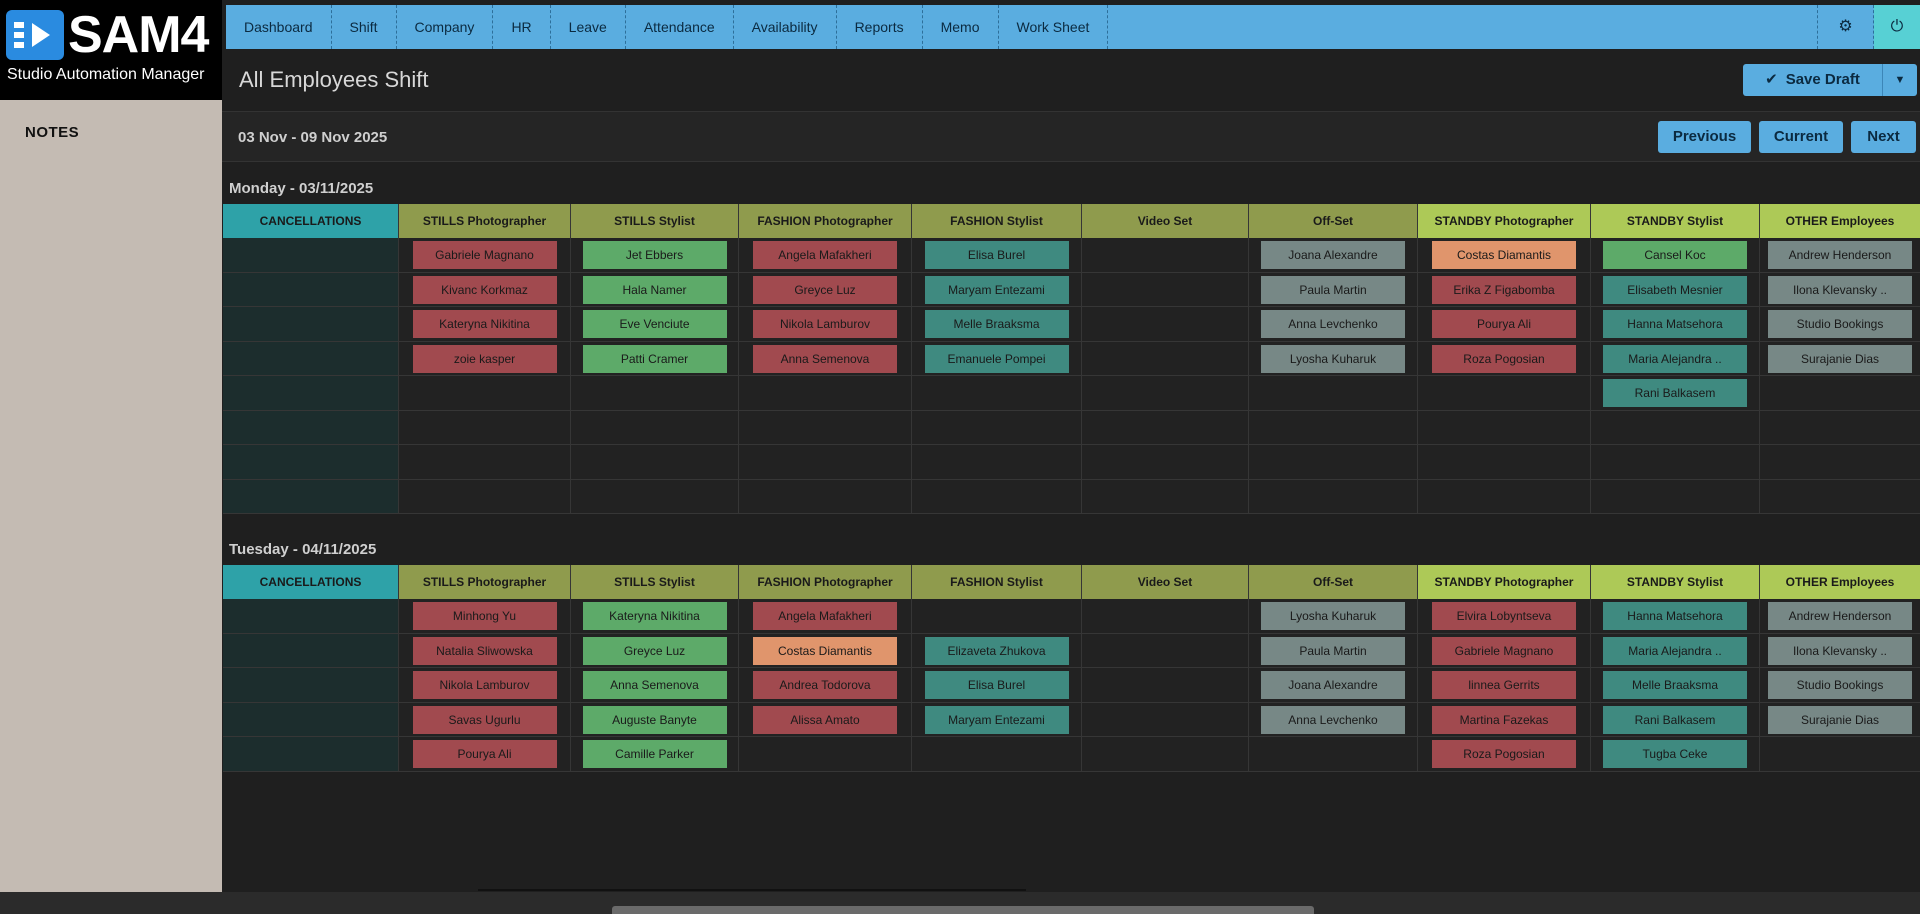 The image size is (1920, 914). What do you see at coordinates (1504, 719) in the screenshot?
I see `employee-chip: Martina Fazekas` at bounding box center [1504, 719].